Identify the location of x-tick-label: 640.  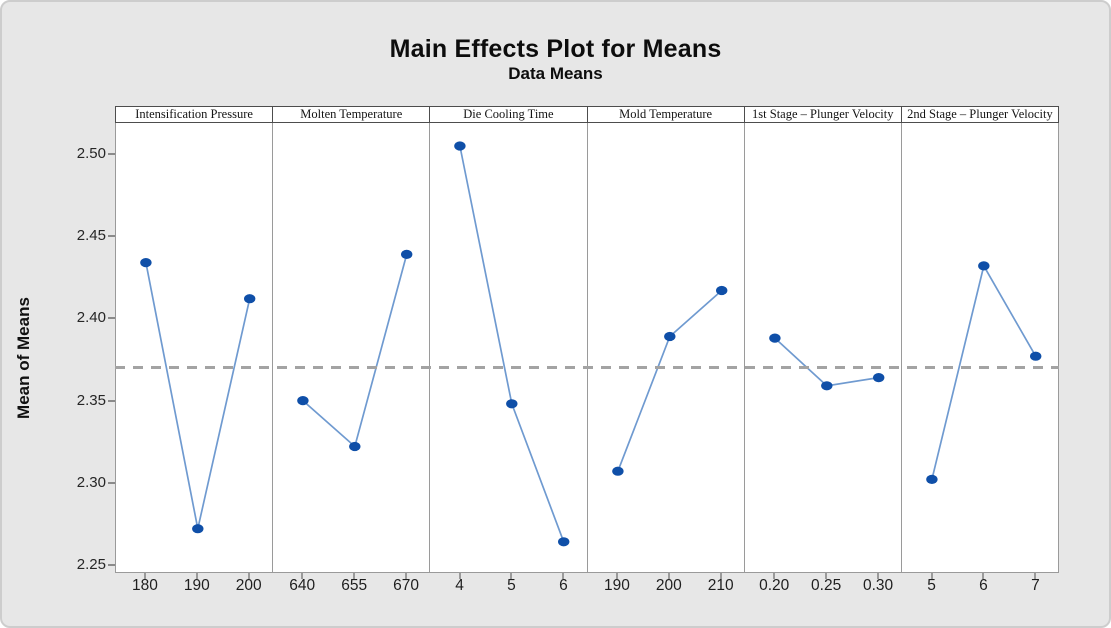
(302, 585).